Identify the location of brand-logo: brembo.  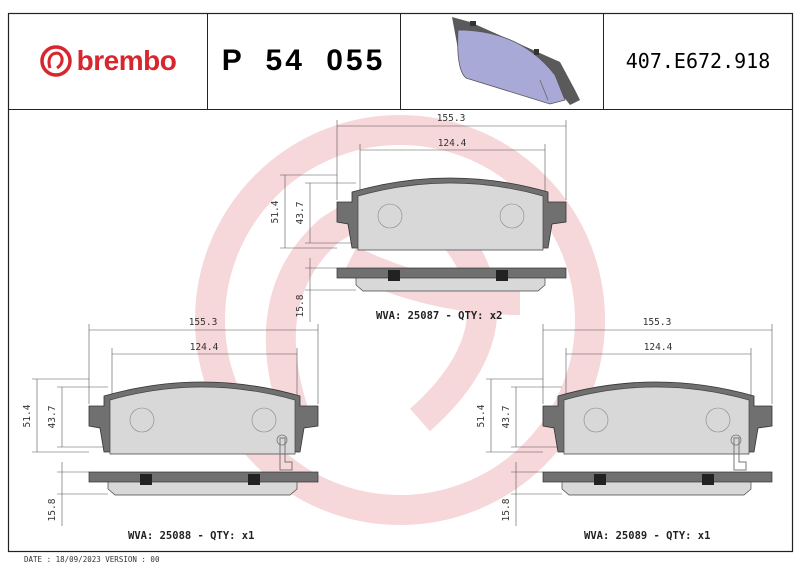
(107, 61).